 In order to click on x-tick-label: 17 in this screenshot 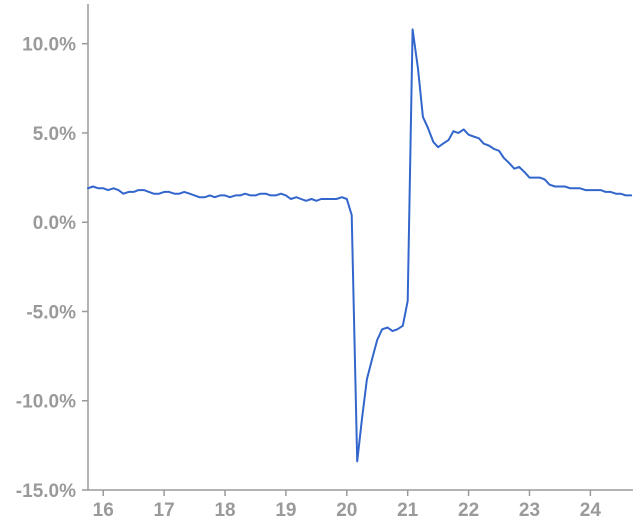, I will do `click(164, 510)`.